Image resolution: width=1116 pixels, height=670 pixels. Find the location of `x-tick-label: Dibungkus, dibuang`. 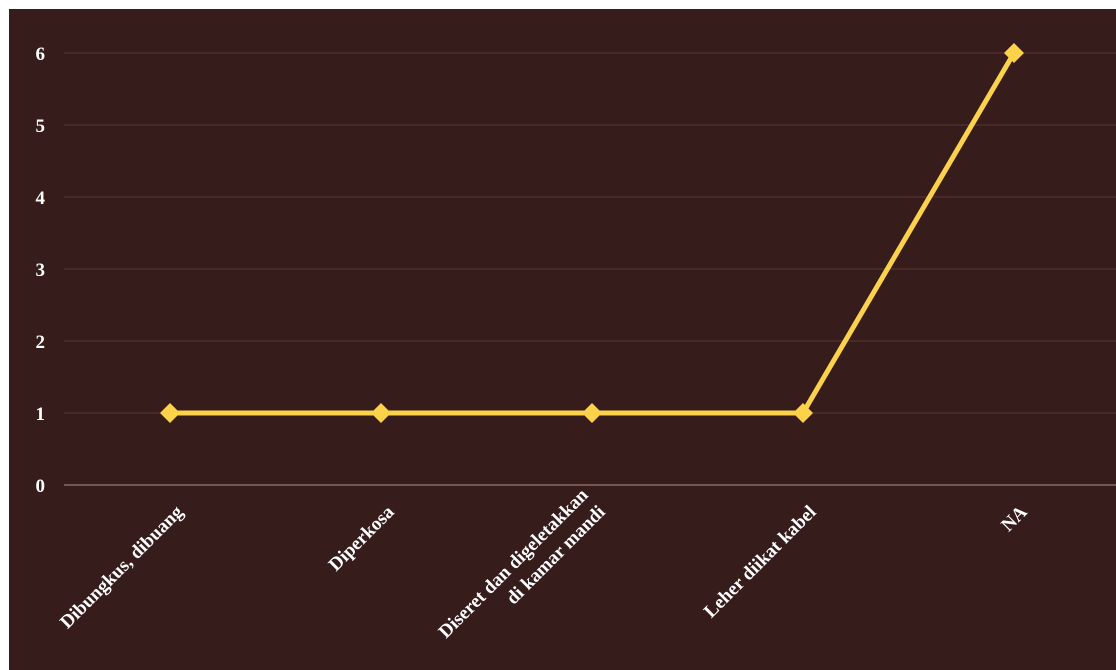

x-tick-label: Dibungkus, dibuang is located at coordinates (122, 567).